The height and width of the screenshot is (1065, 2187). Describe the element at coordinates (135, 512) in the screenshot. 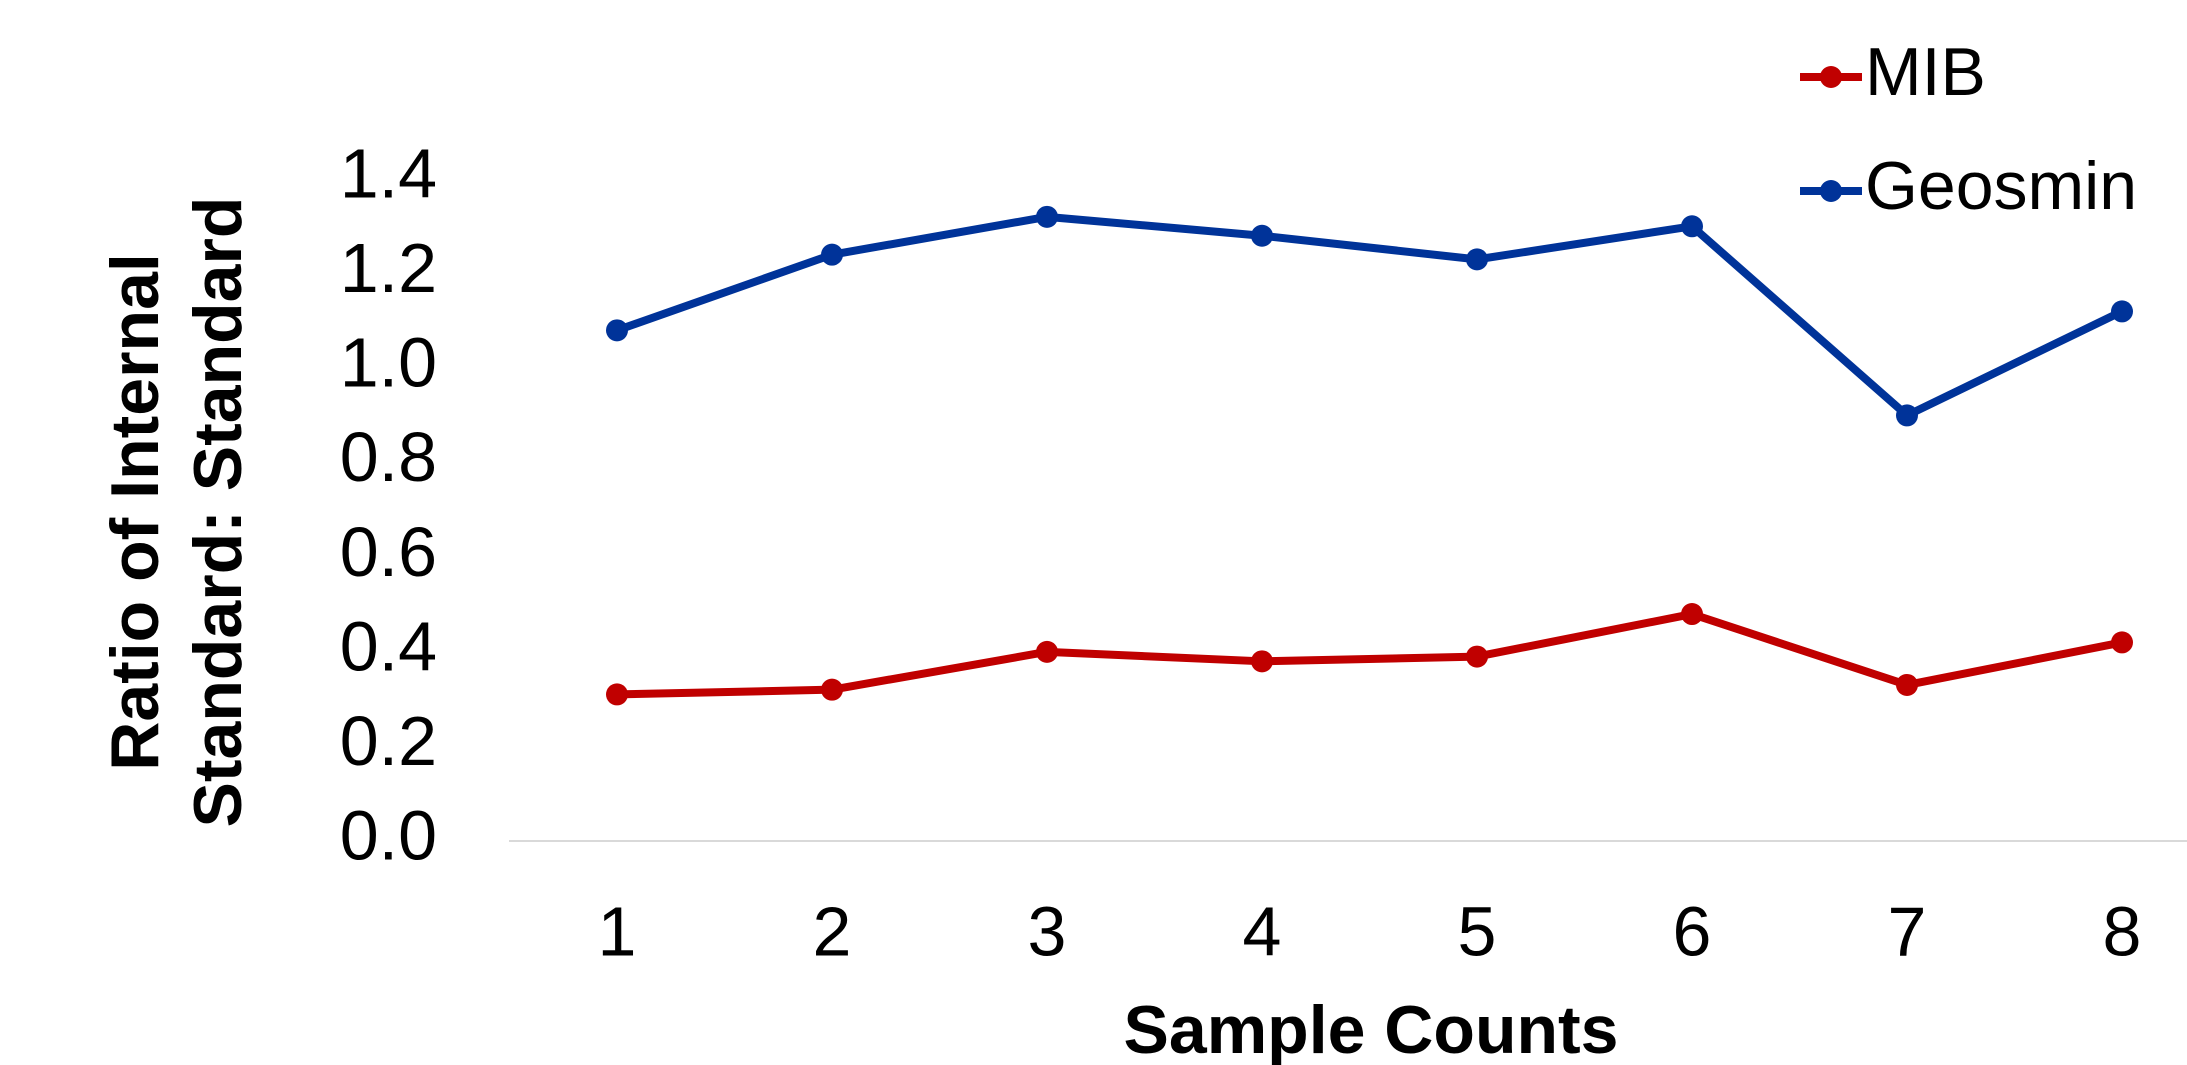

I see `y-axis-title: Ratio of Internal` at that location.